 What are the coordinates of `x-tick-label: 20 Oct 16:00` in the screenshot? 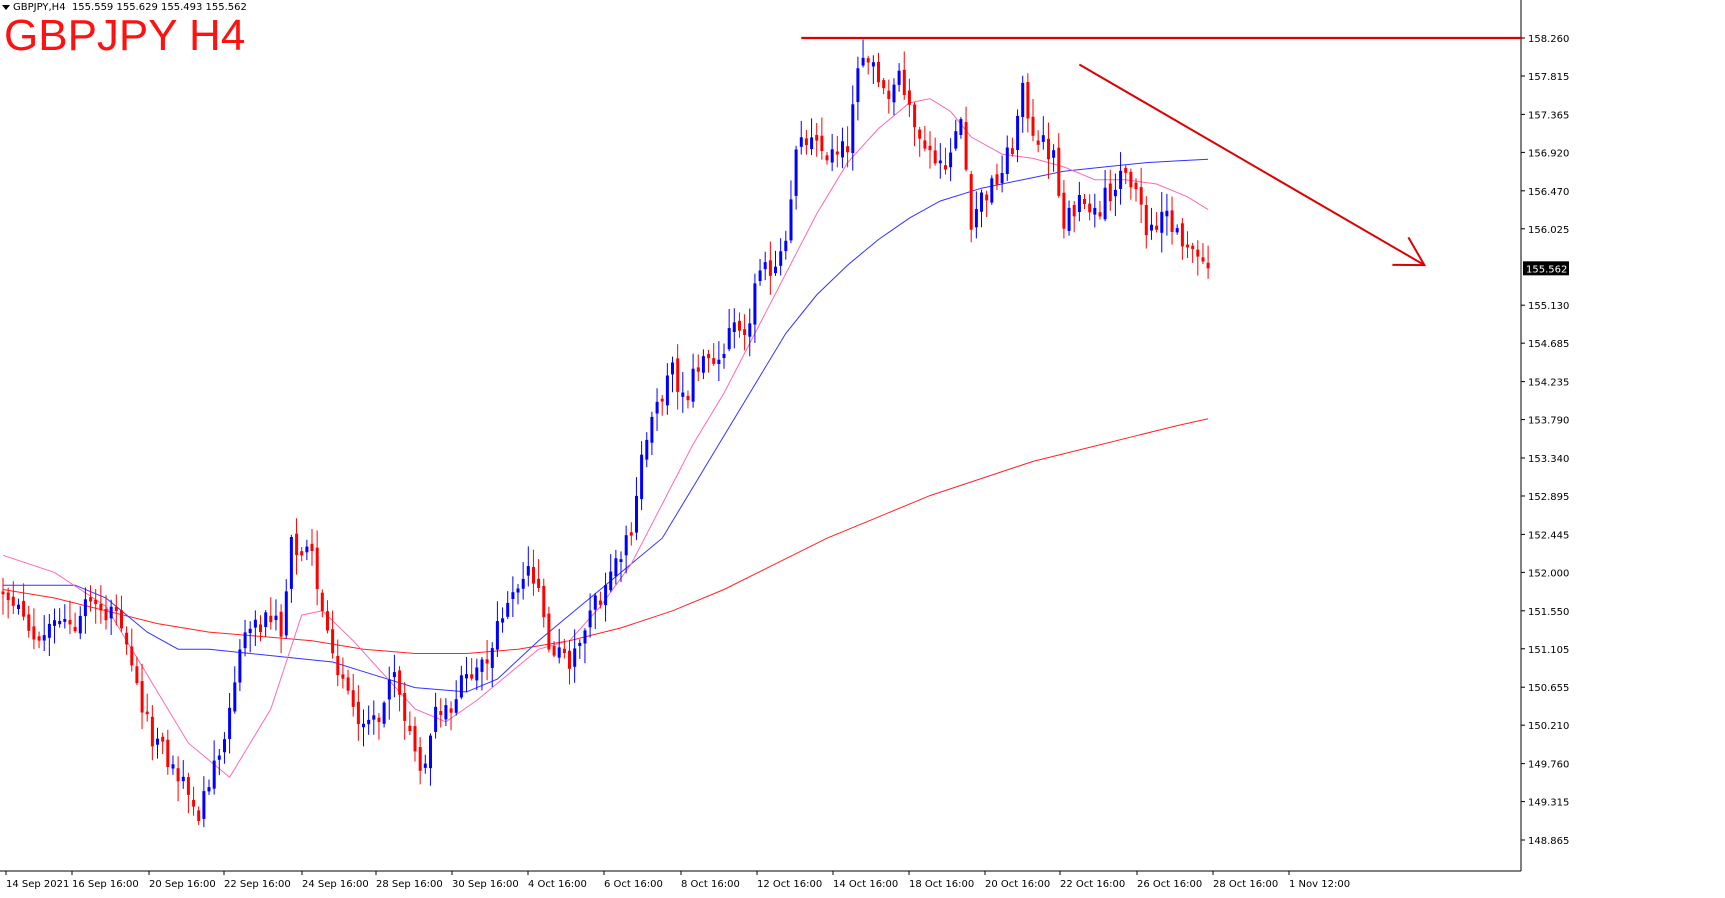 It's located at (1017, 884).